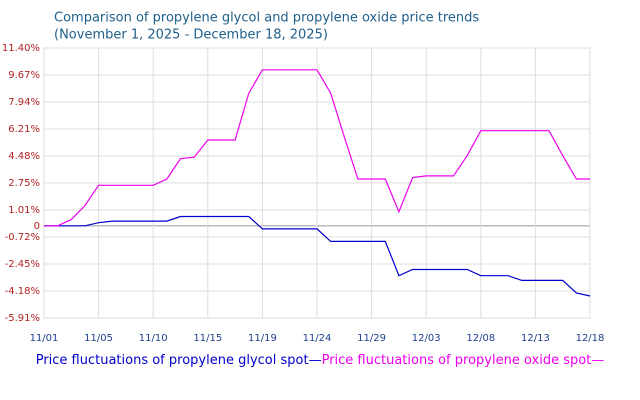  I want to click on x-tick-label: 11/01, so click(44, 338).